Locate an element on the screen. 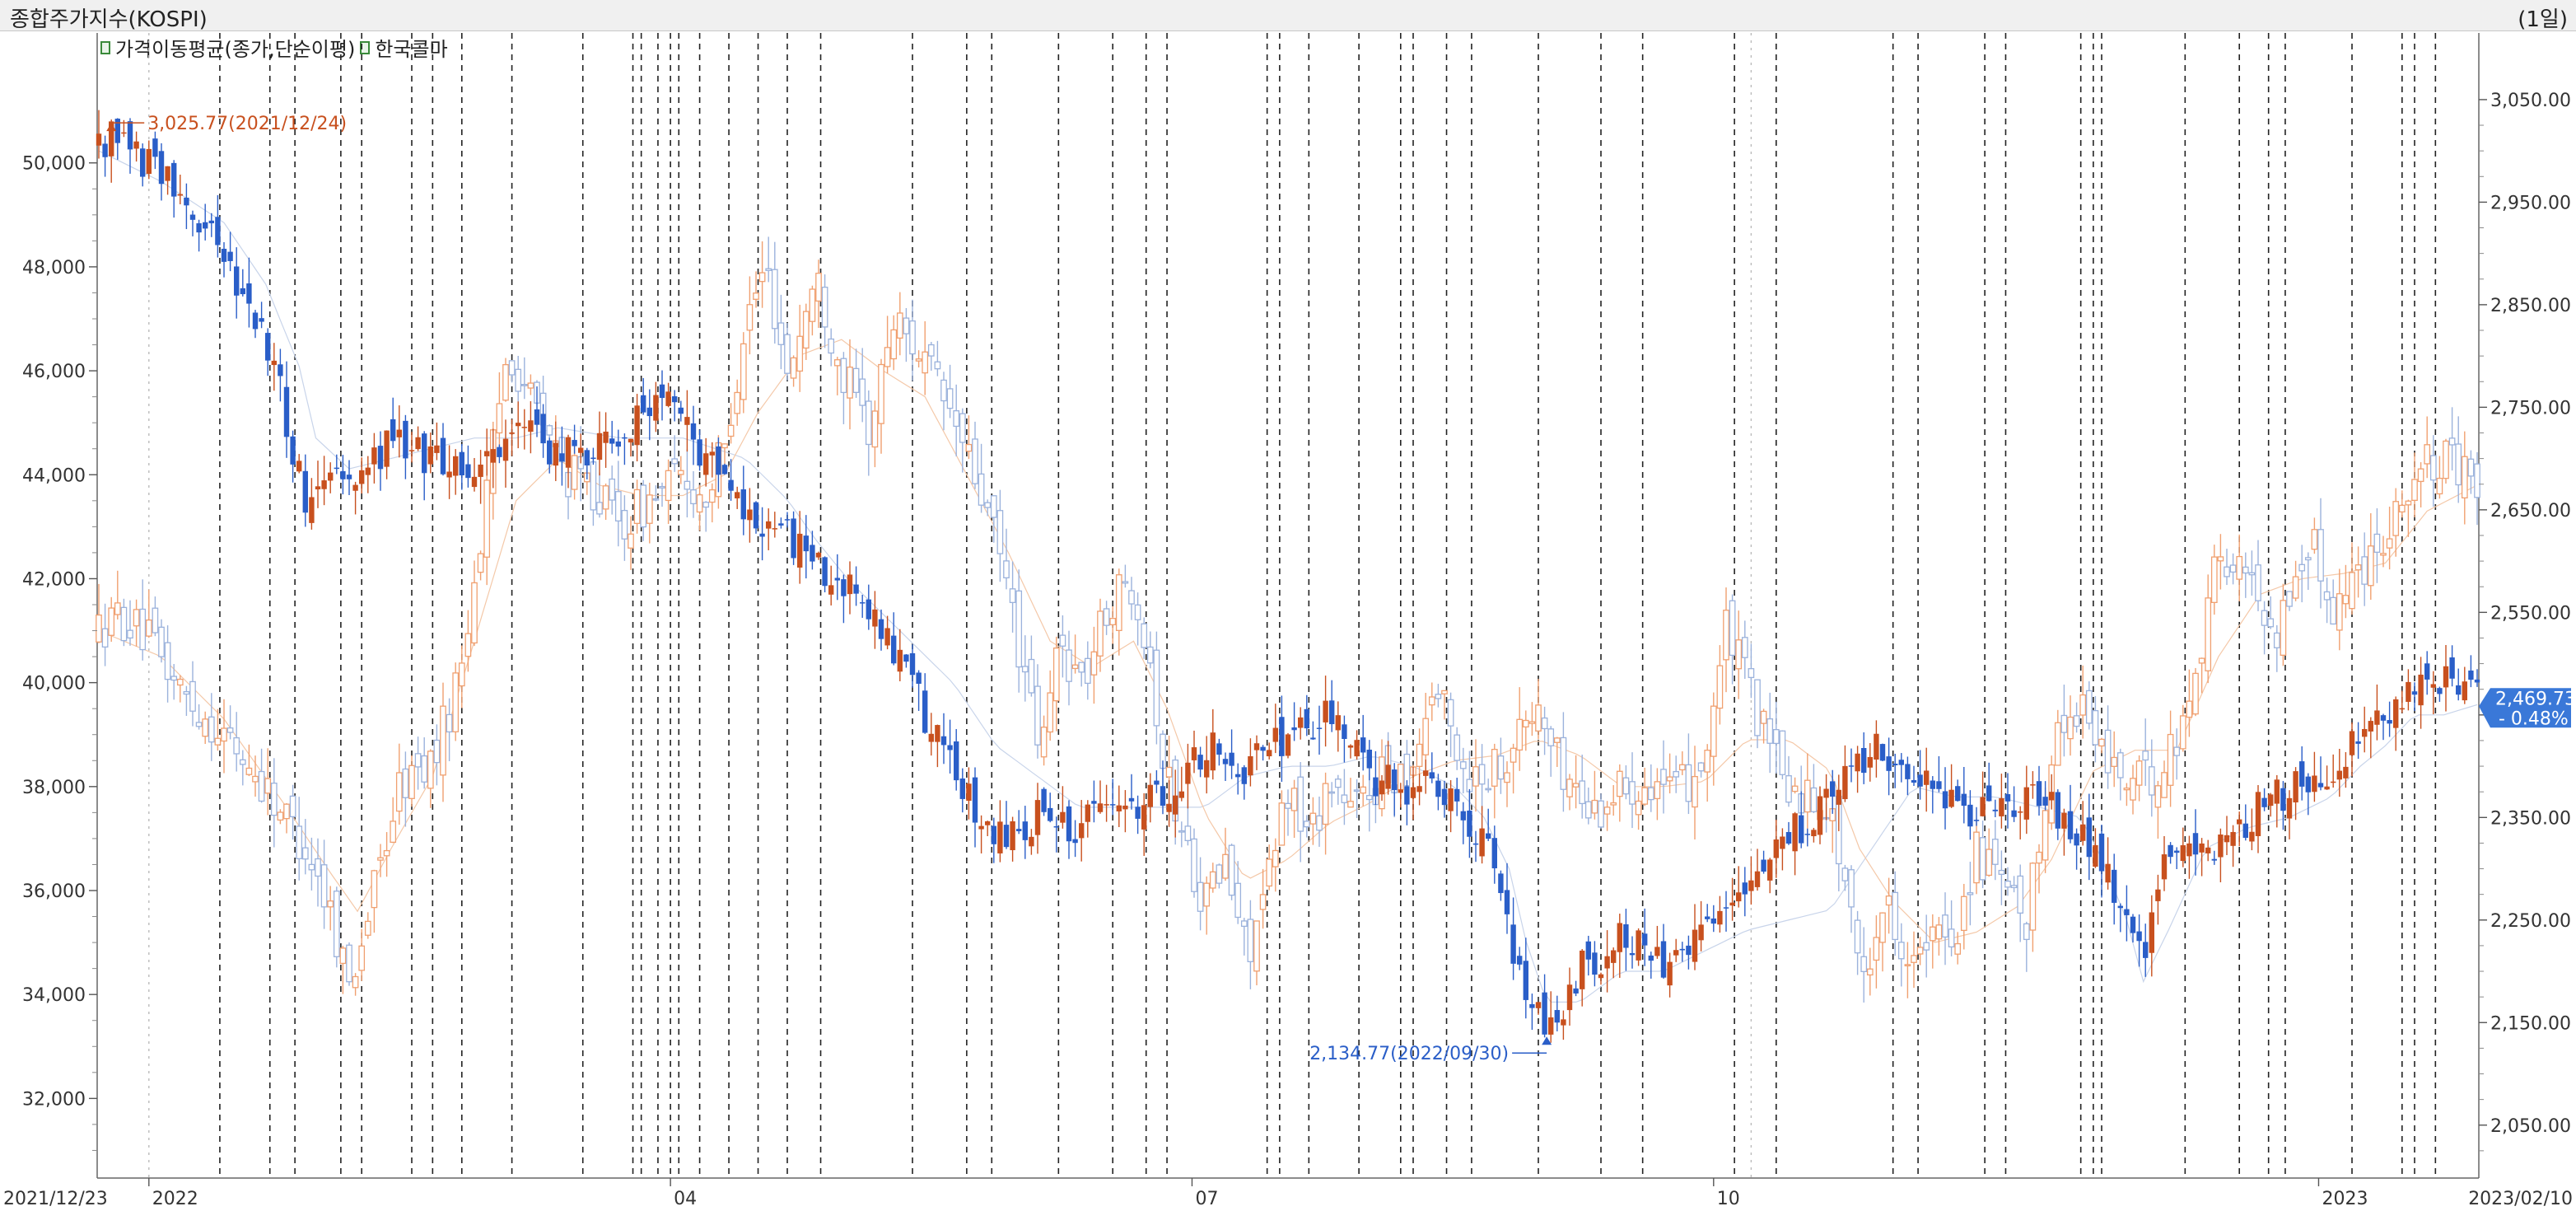 The image size is (2576, 1211). compare-legend-icon is located at coordinates (365, 47).